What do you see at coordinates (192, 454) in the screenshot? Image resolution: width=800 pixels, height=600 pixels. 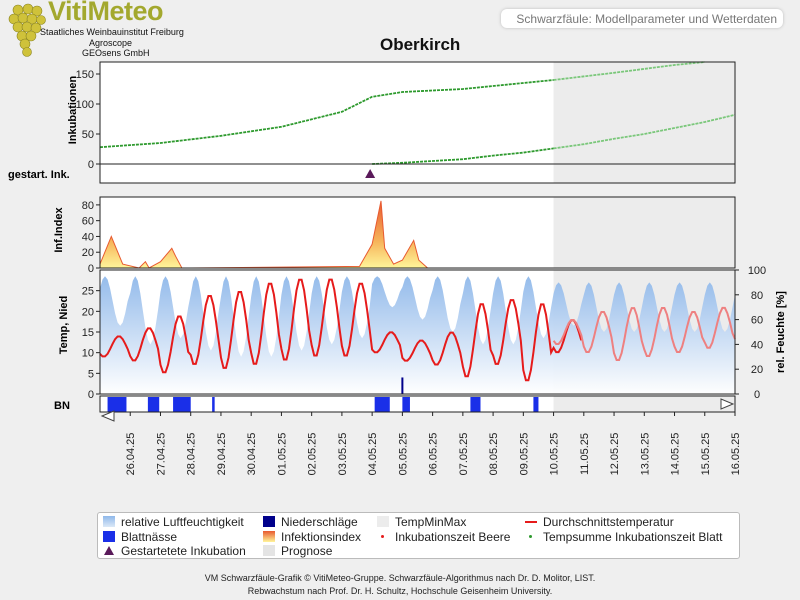 I see `x-tick-label: 28.04.25` at bounding box center [192, 454].